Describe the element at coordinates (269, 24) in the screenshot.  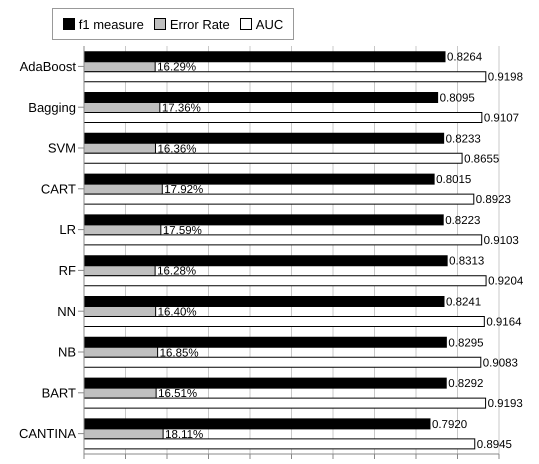
I see `legend-label: AUC` at that location.